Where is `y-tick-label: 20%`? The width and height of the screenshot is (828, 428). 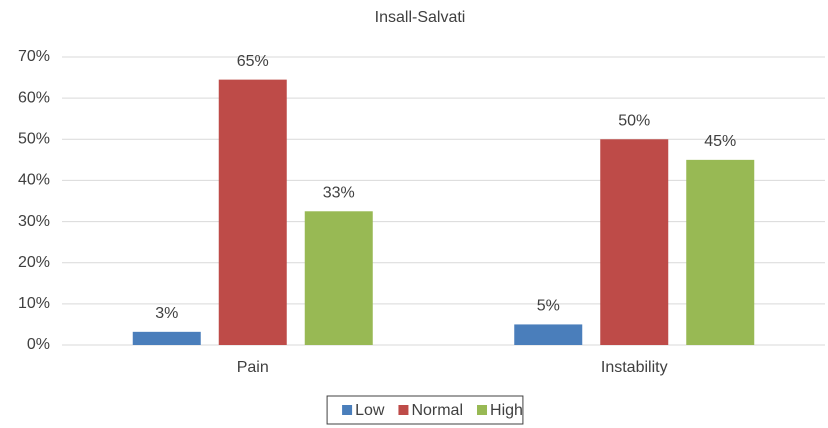
y-tick-label: 20% is located at coordinates (34, 262).